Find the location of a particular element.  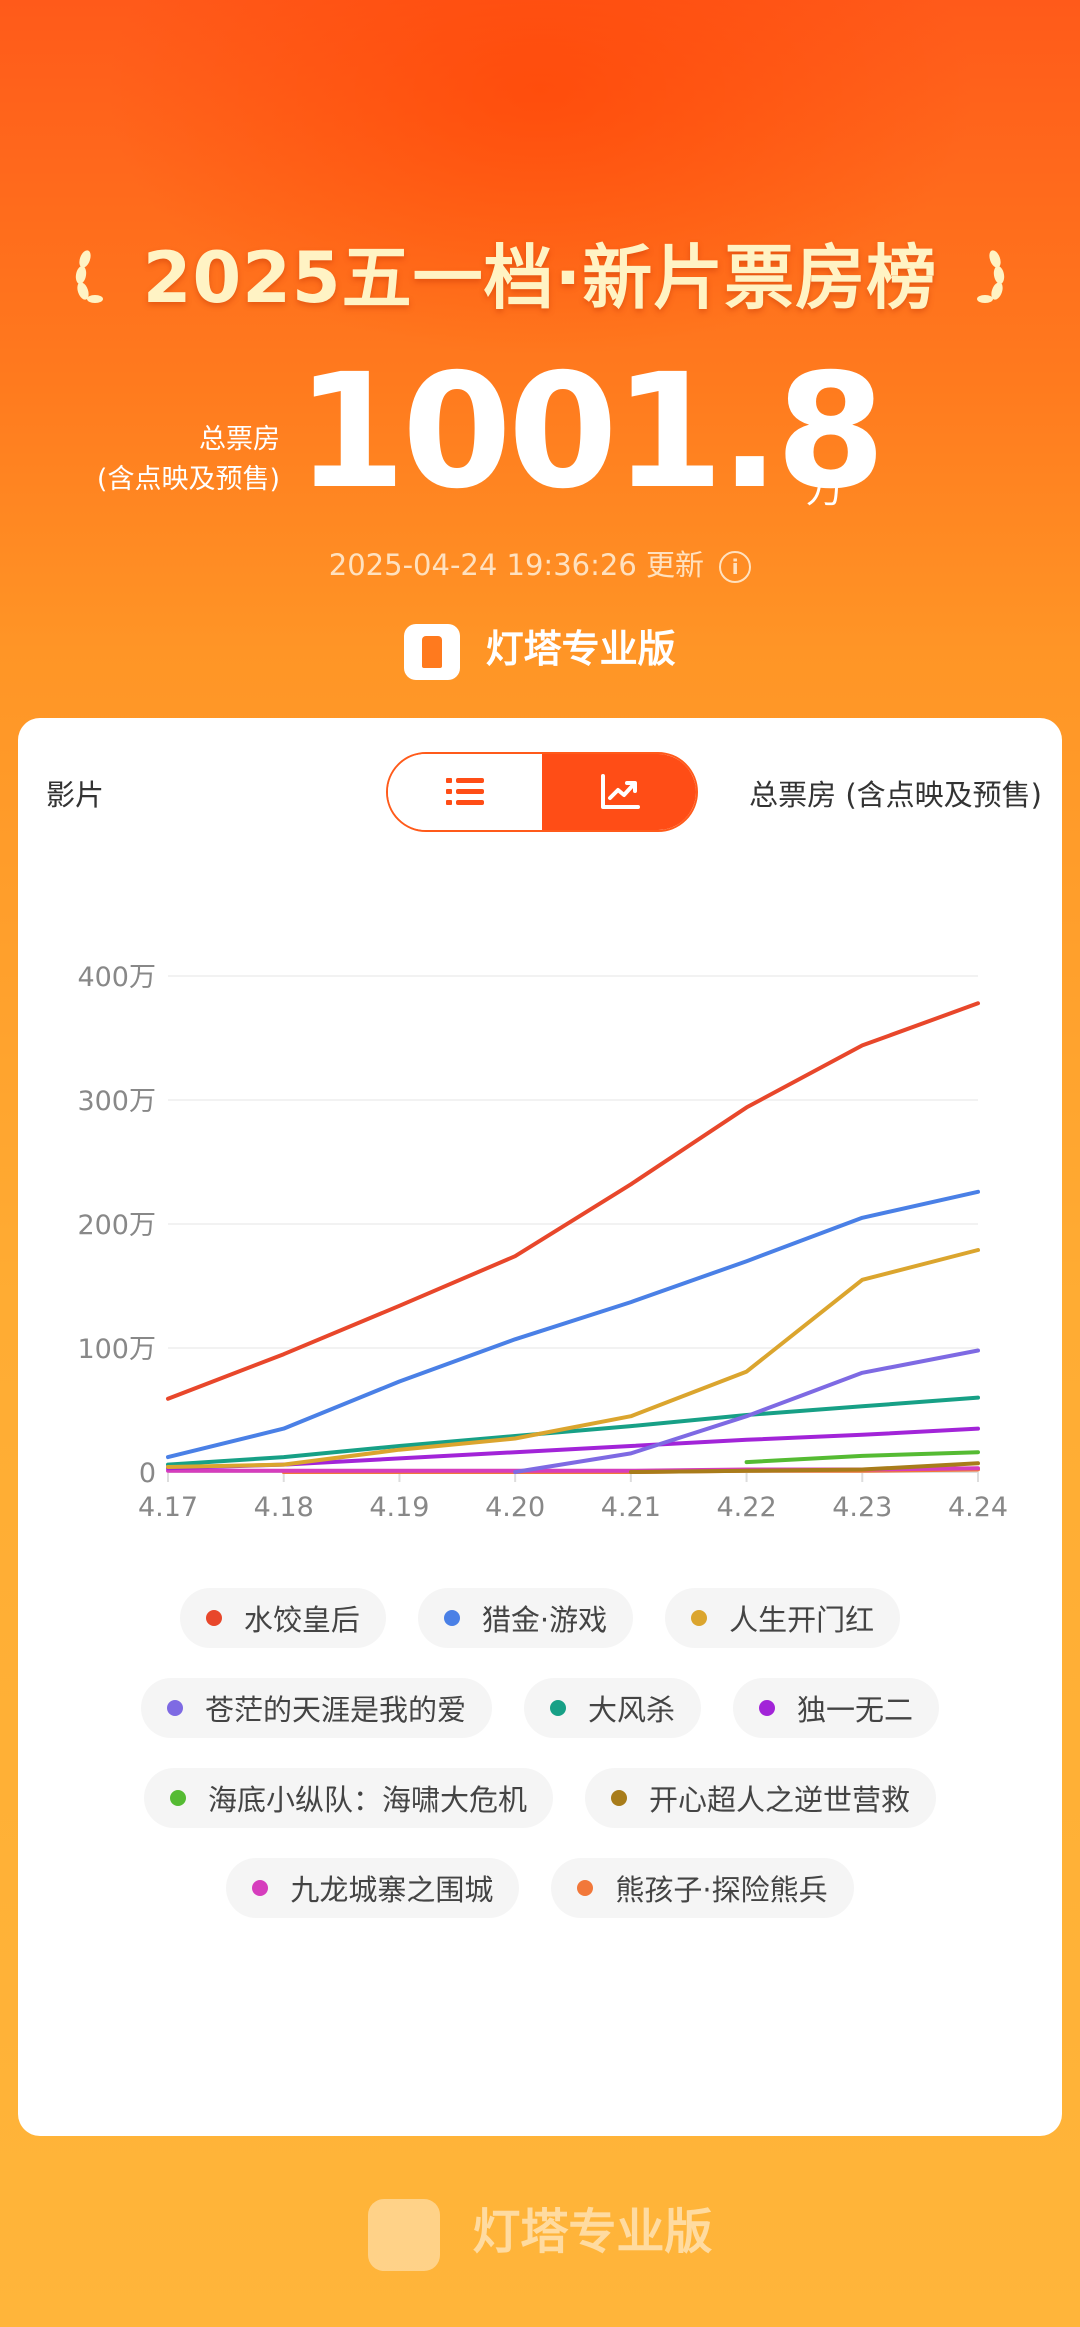

legend-item: 猎金·游戏 is located at coordinates (525, 1618).